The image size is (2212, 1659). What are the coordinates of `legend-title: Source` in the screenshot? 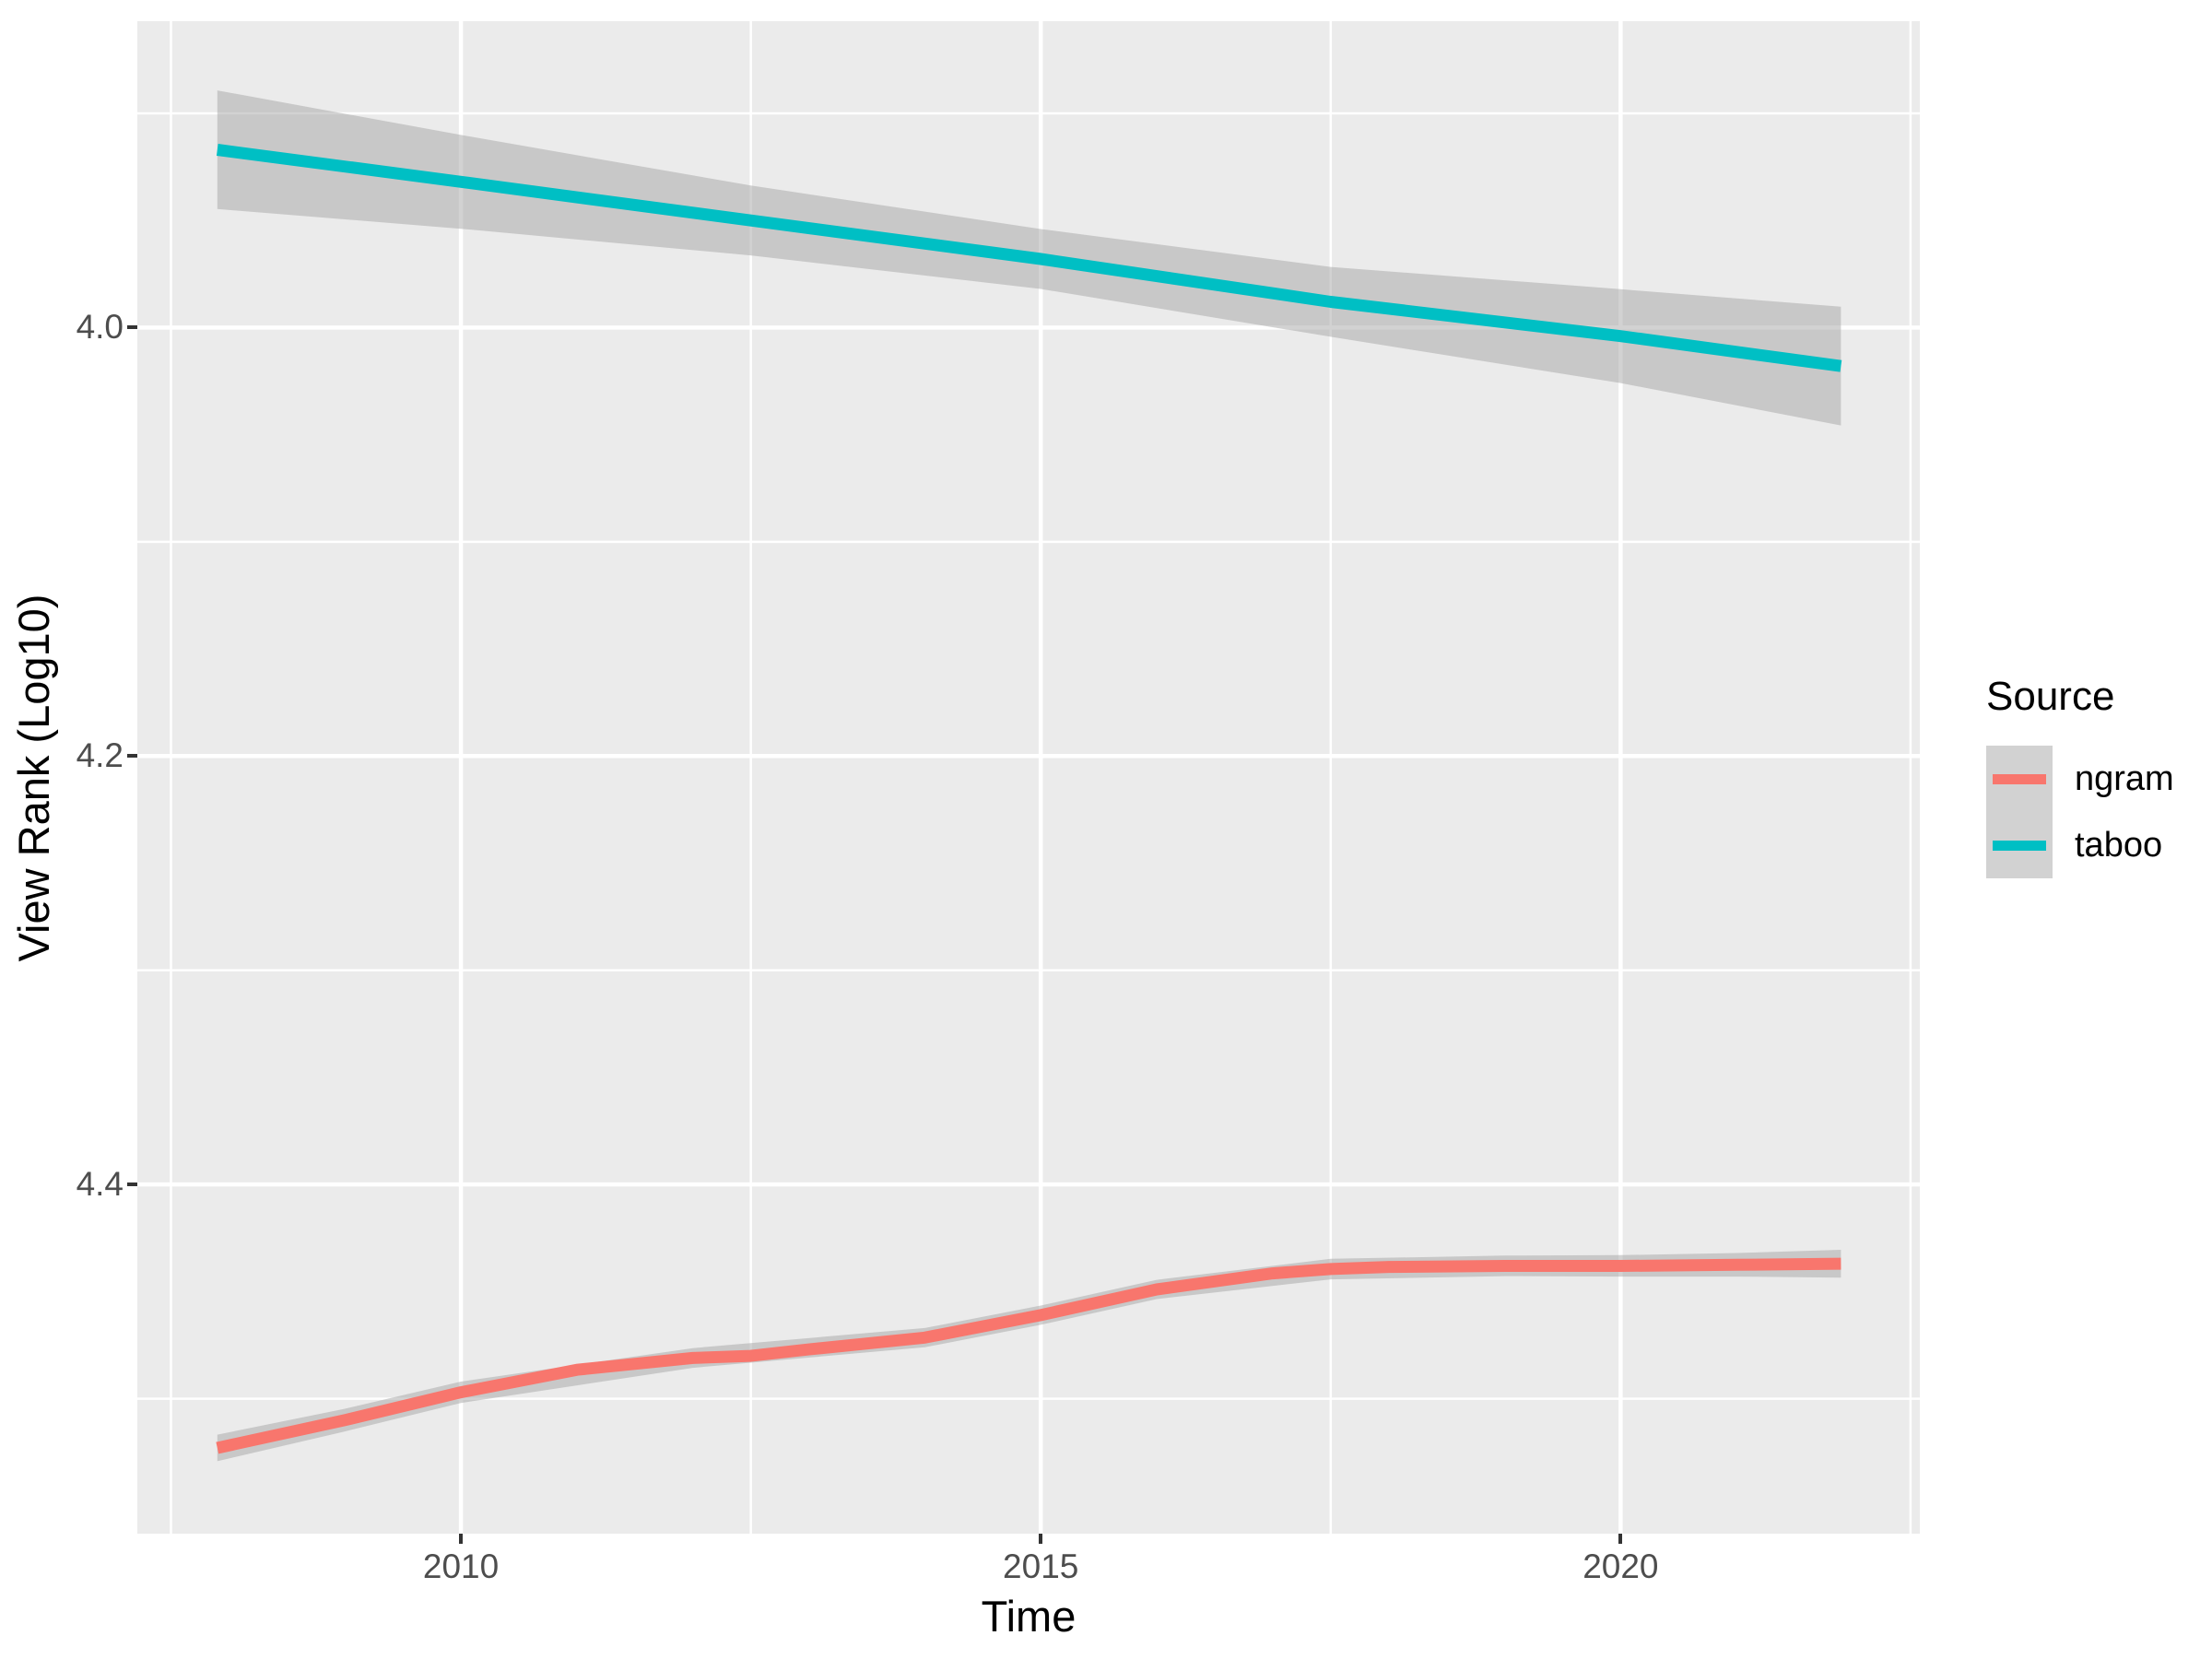 It's located at (2050, 696).